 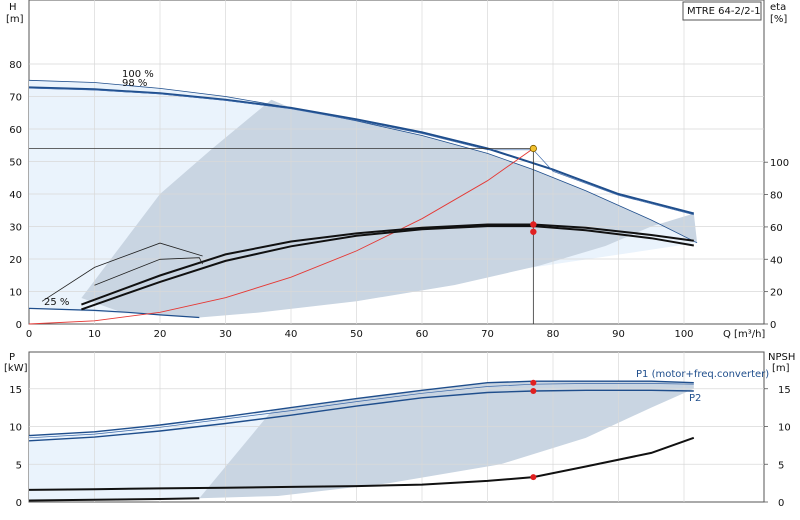 What do you see at coordinates (15, 228) in the screenshot?
I see `h-tick-label: 30` at bounding box center [15, 228].